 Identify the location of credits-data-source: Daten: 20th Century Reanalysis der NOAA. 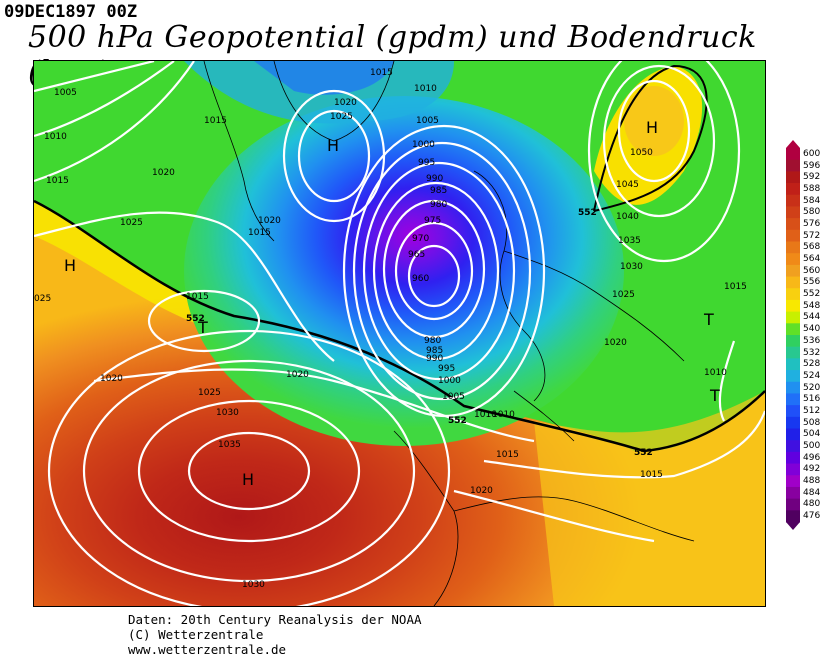
(275, 619).